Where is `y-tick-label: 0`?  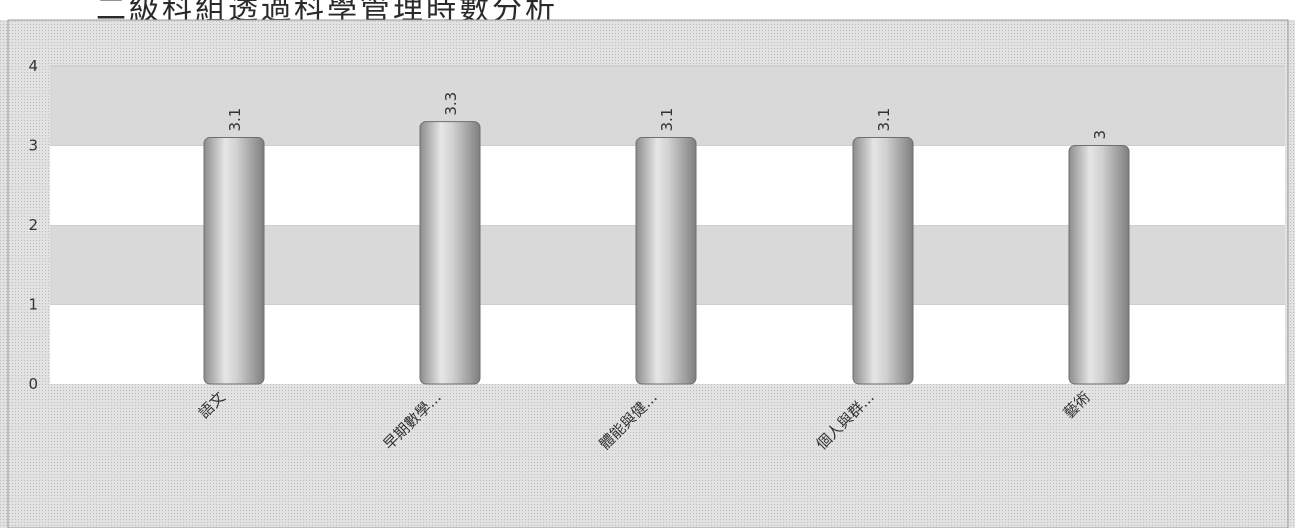
y-tick-label: 0 is located at coordinates (33, 384).